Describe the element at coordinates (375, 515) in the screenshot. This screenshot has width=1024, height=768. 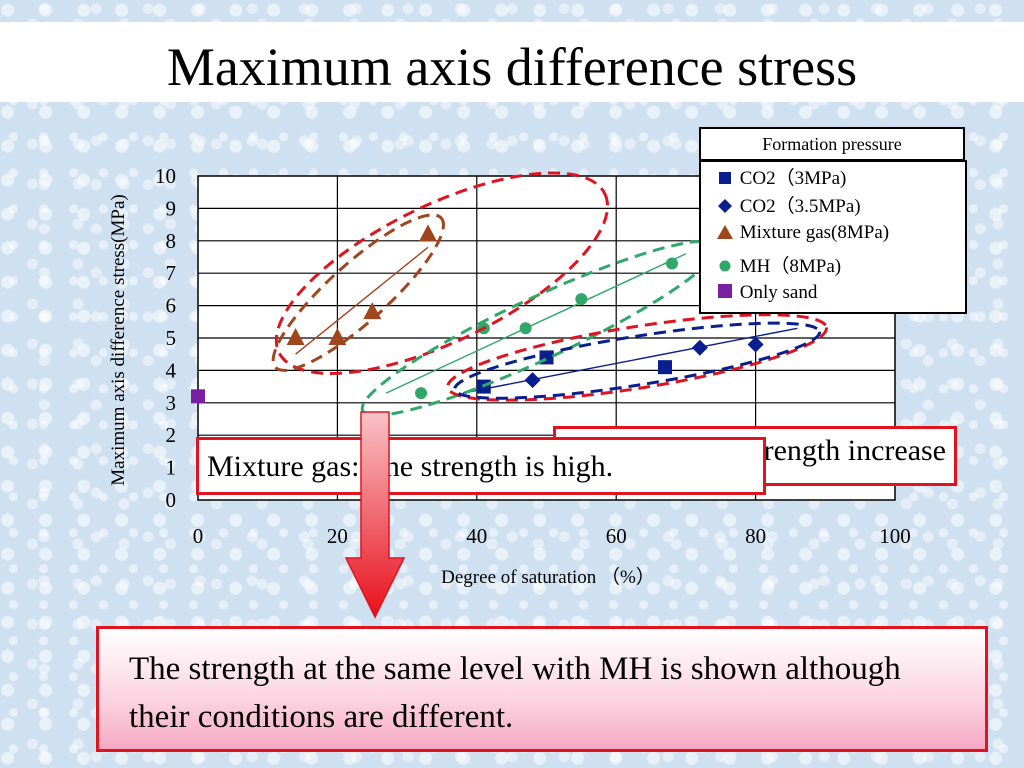
I see `down-arrow-icon` at that location.